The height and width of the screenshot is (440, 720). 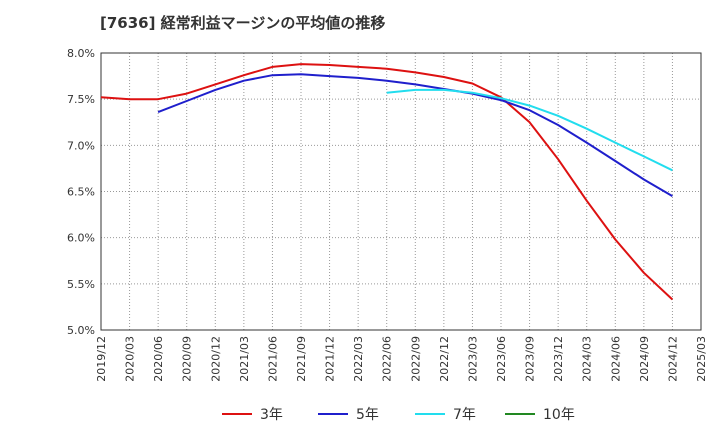 What do you see at coordinates (701, 359) in the screenshot?
I see `x-tick-label: 2025/03` at bounding box center [701, 359].